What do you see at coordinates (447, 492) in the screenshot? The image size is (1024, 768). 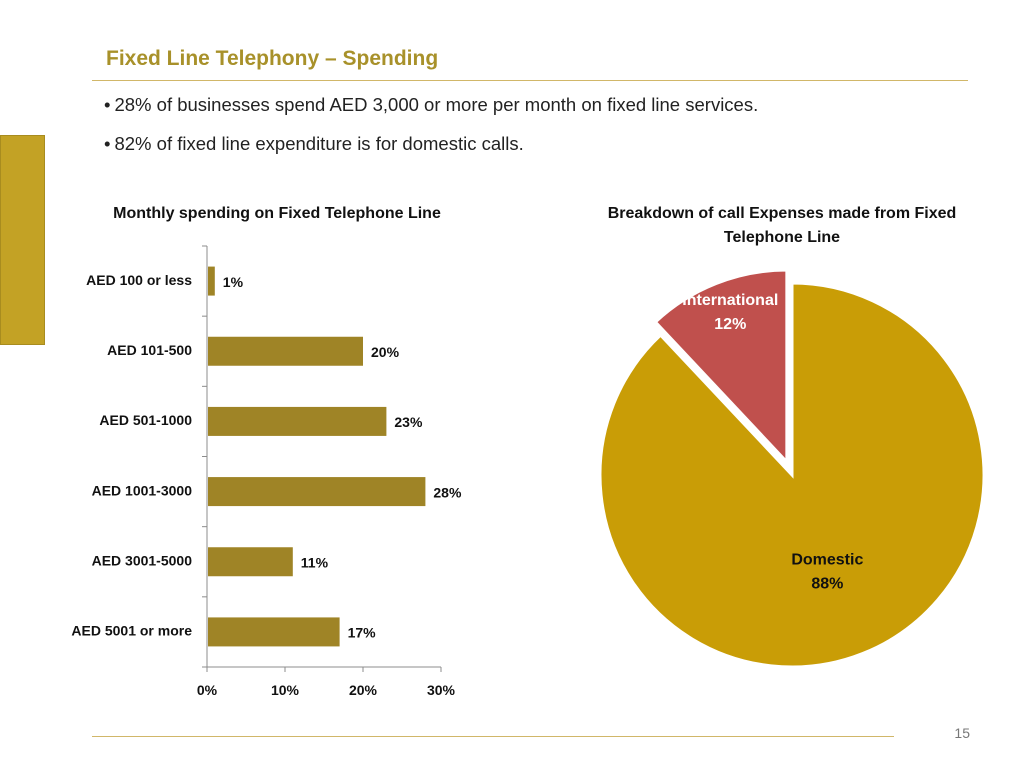 I see `value-label: 28%` at bounding box center [447, 492].